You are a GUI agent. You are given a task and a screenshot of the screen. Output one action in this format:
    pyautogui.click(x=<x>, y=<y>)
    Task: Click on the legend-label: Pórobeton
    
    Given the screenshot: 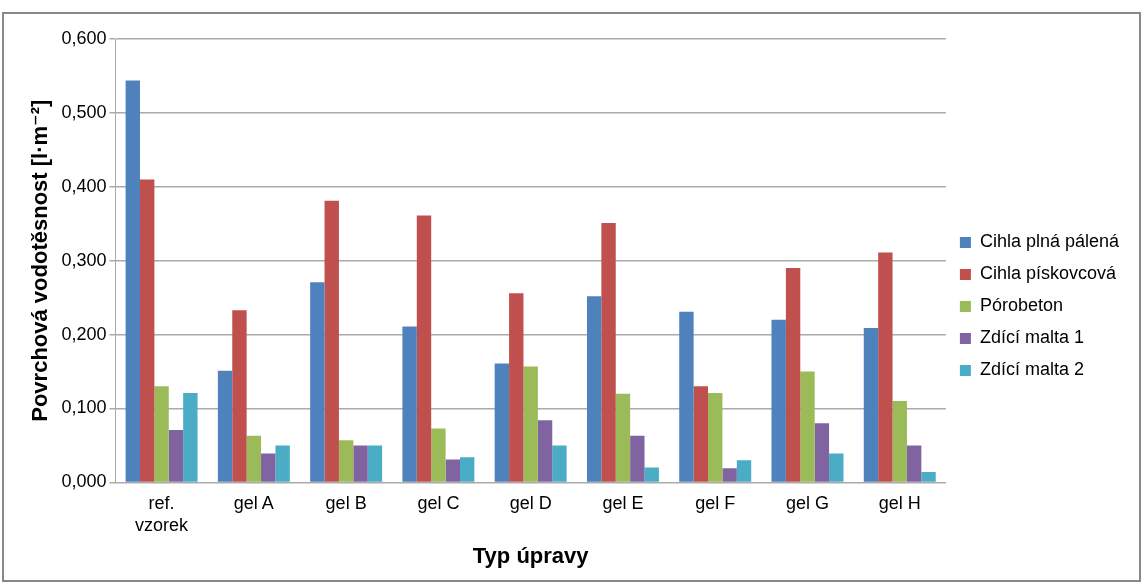 What is the action you would take?
    pyautogui.click(x=1021, y=305)
    